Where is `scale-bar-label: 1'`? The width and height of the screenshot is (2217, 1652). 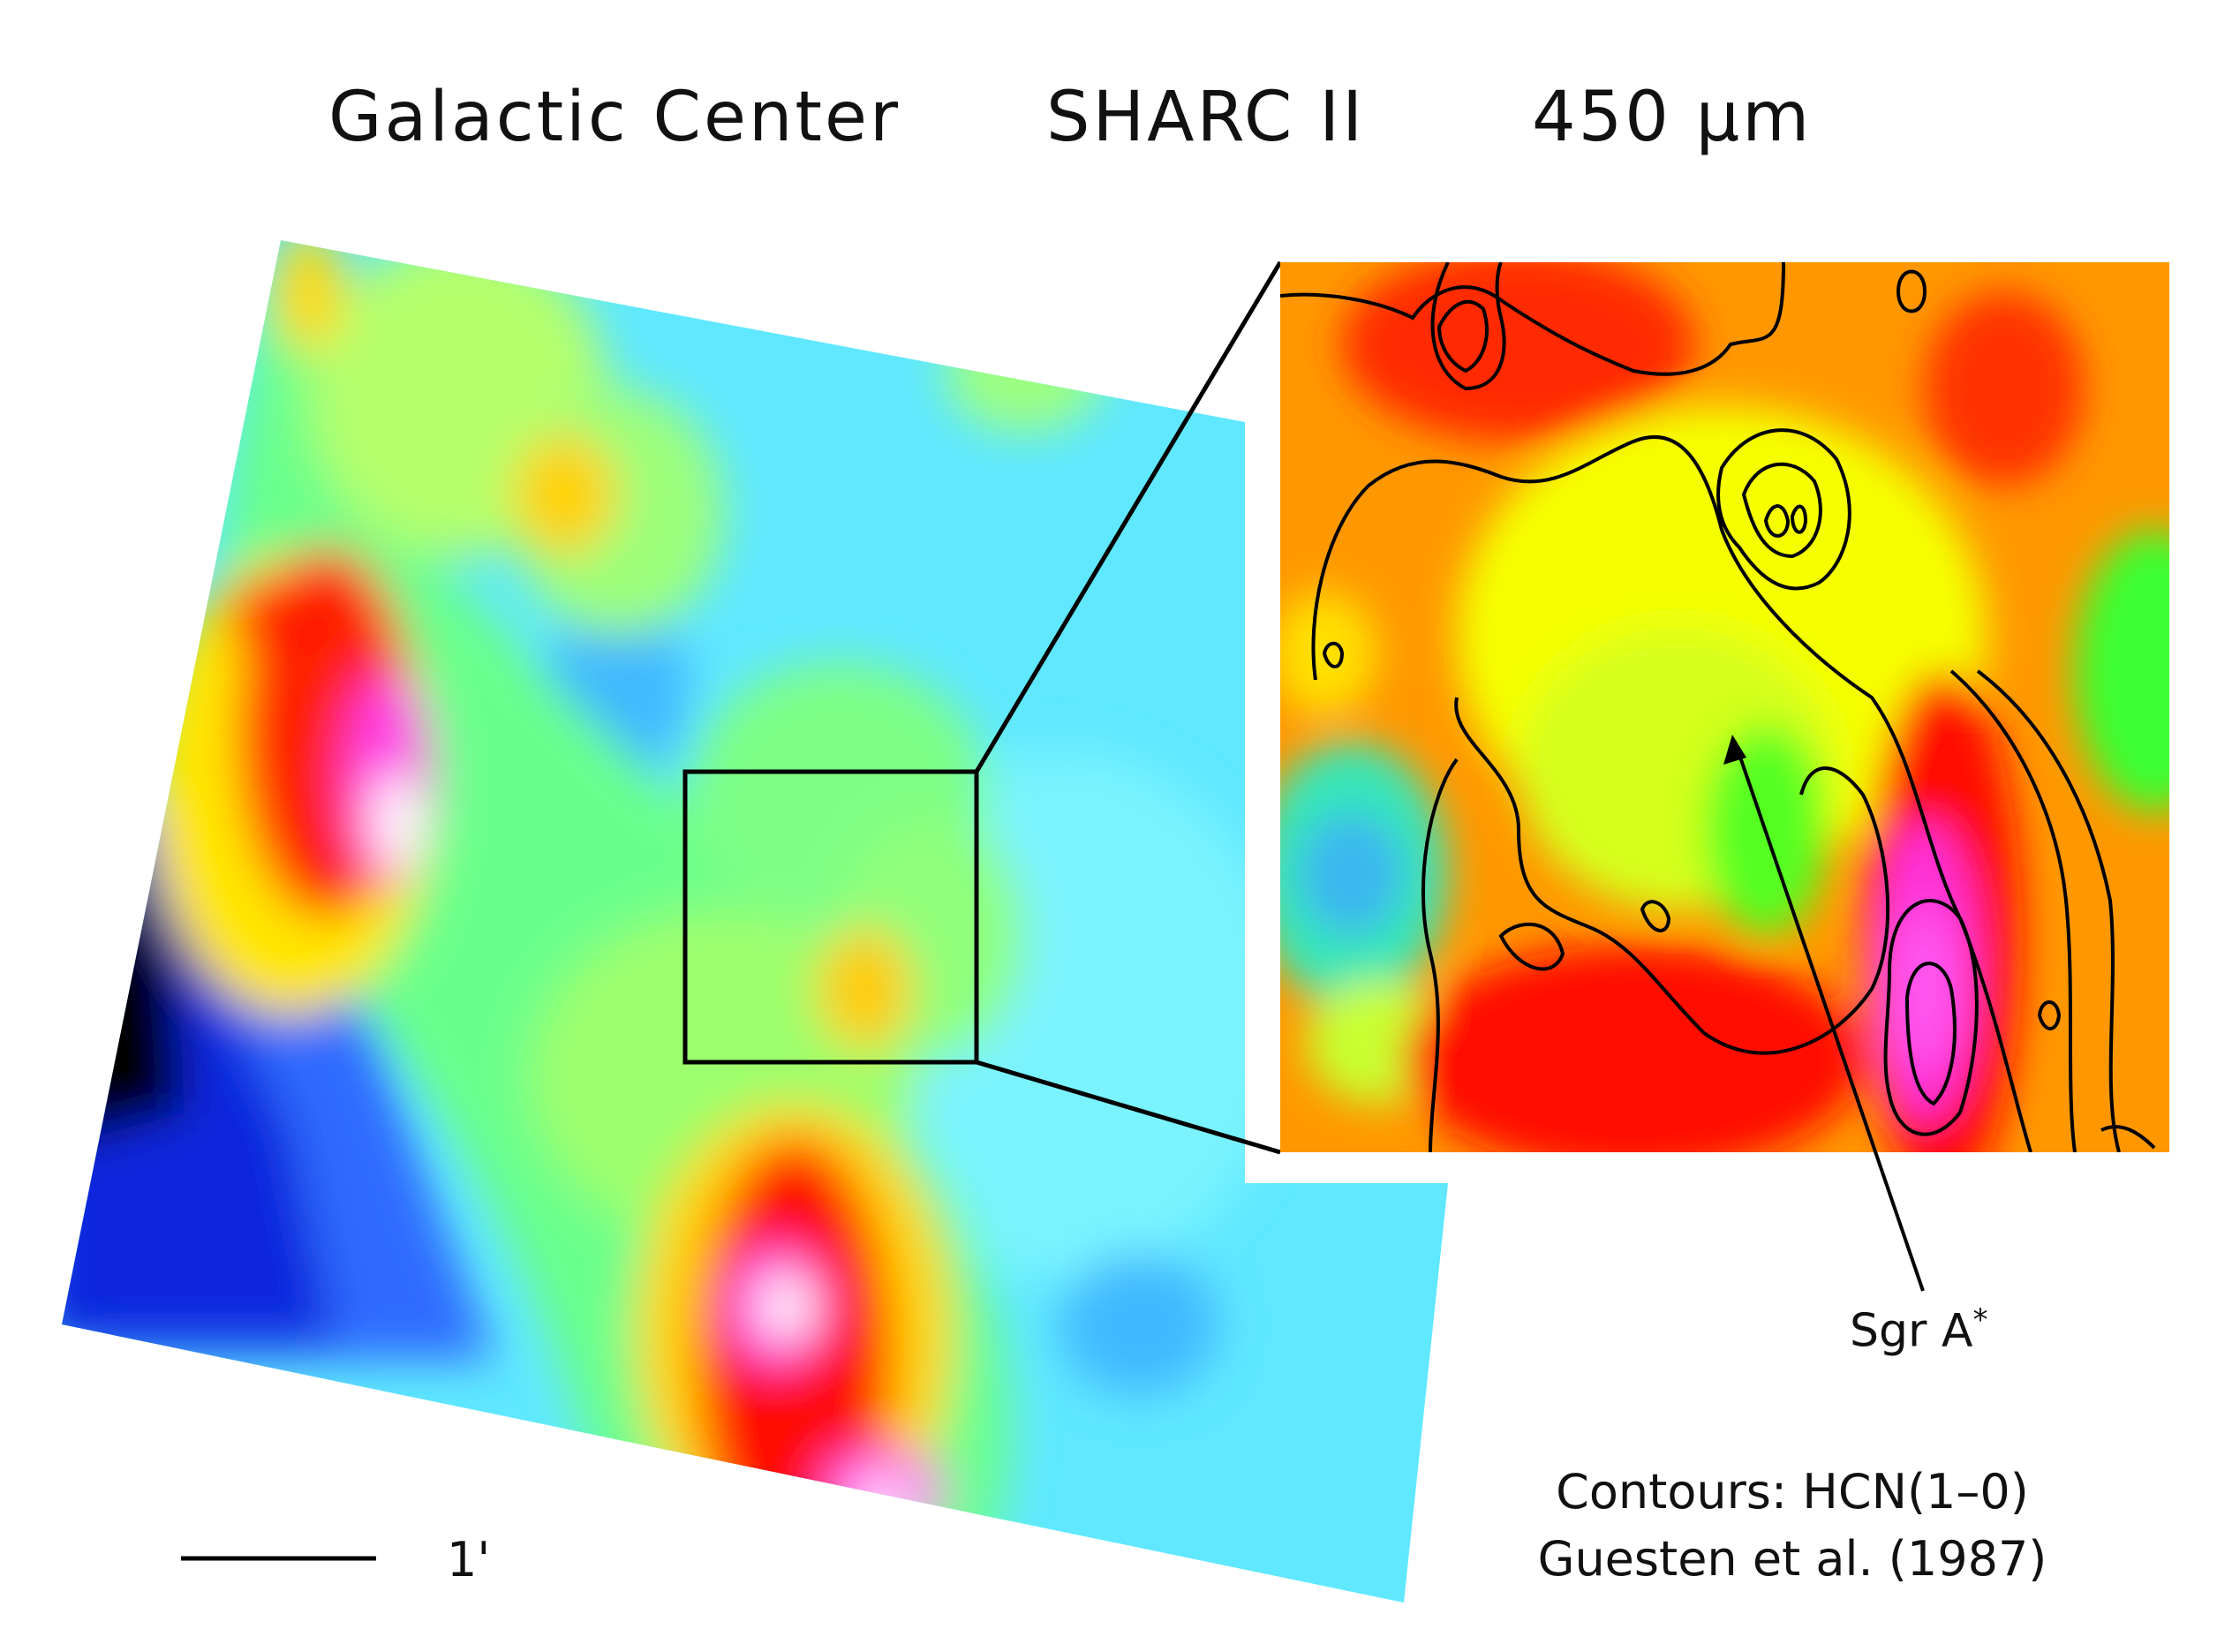
scale-bar-label: 1' is located at coordinates (469, 1560).